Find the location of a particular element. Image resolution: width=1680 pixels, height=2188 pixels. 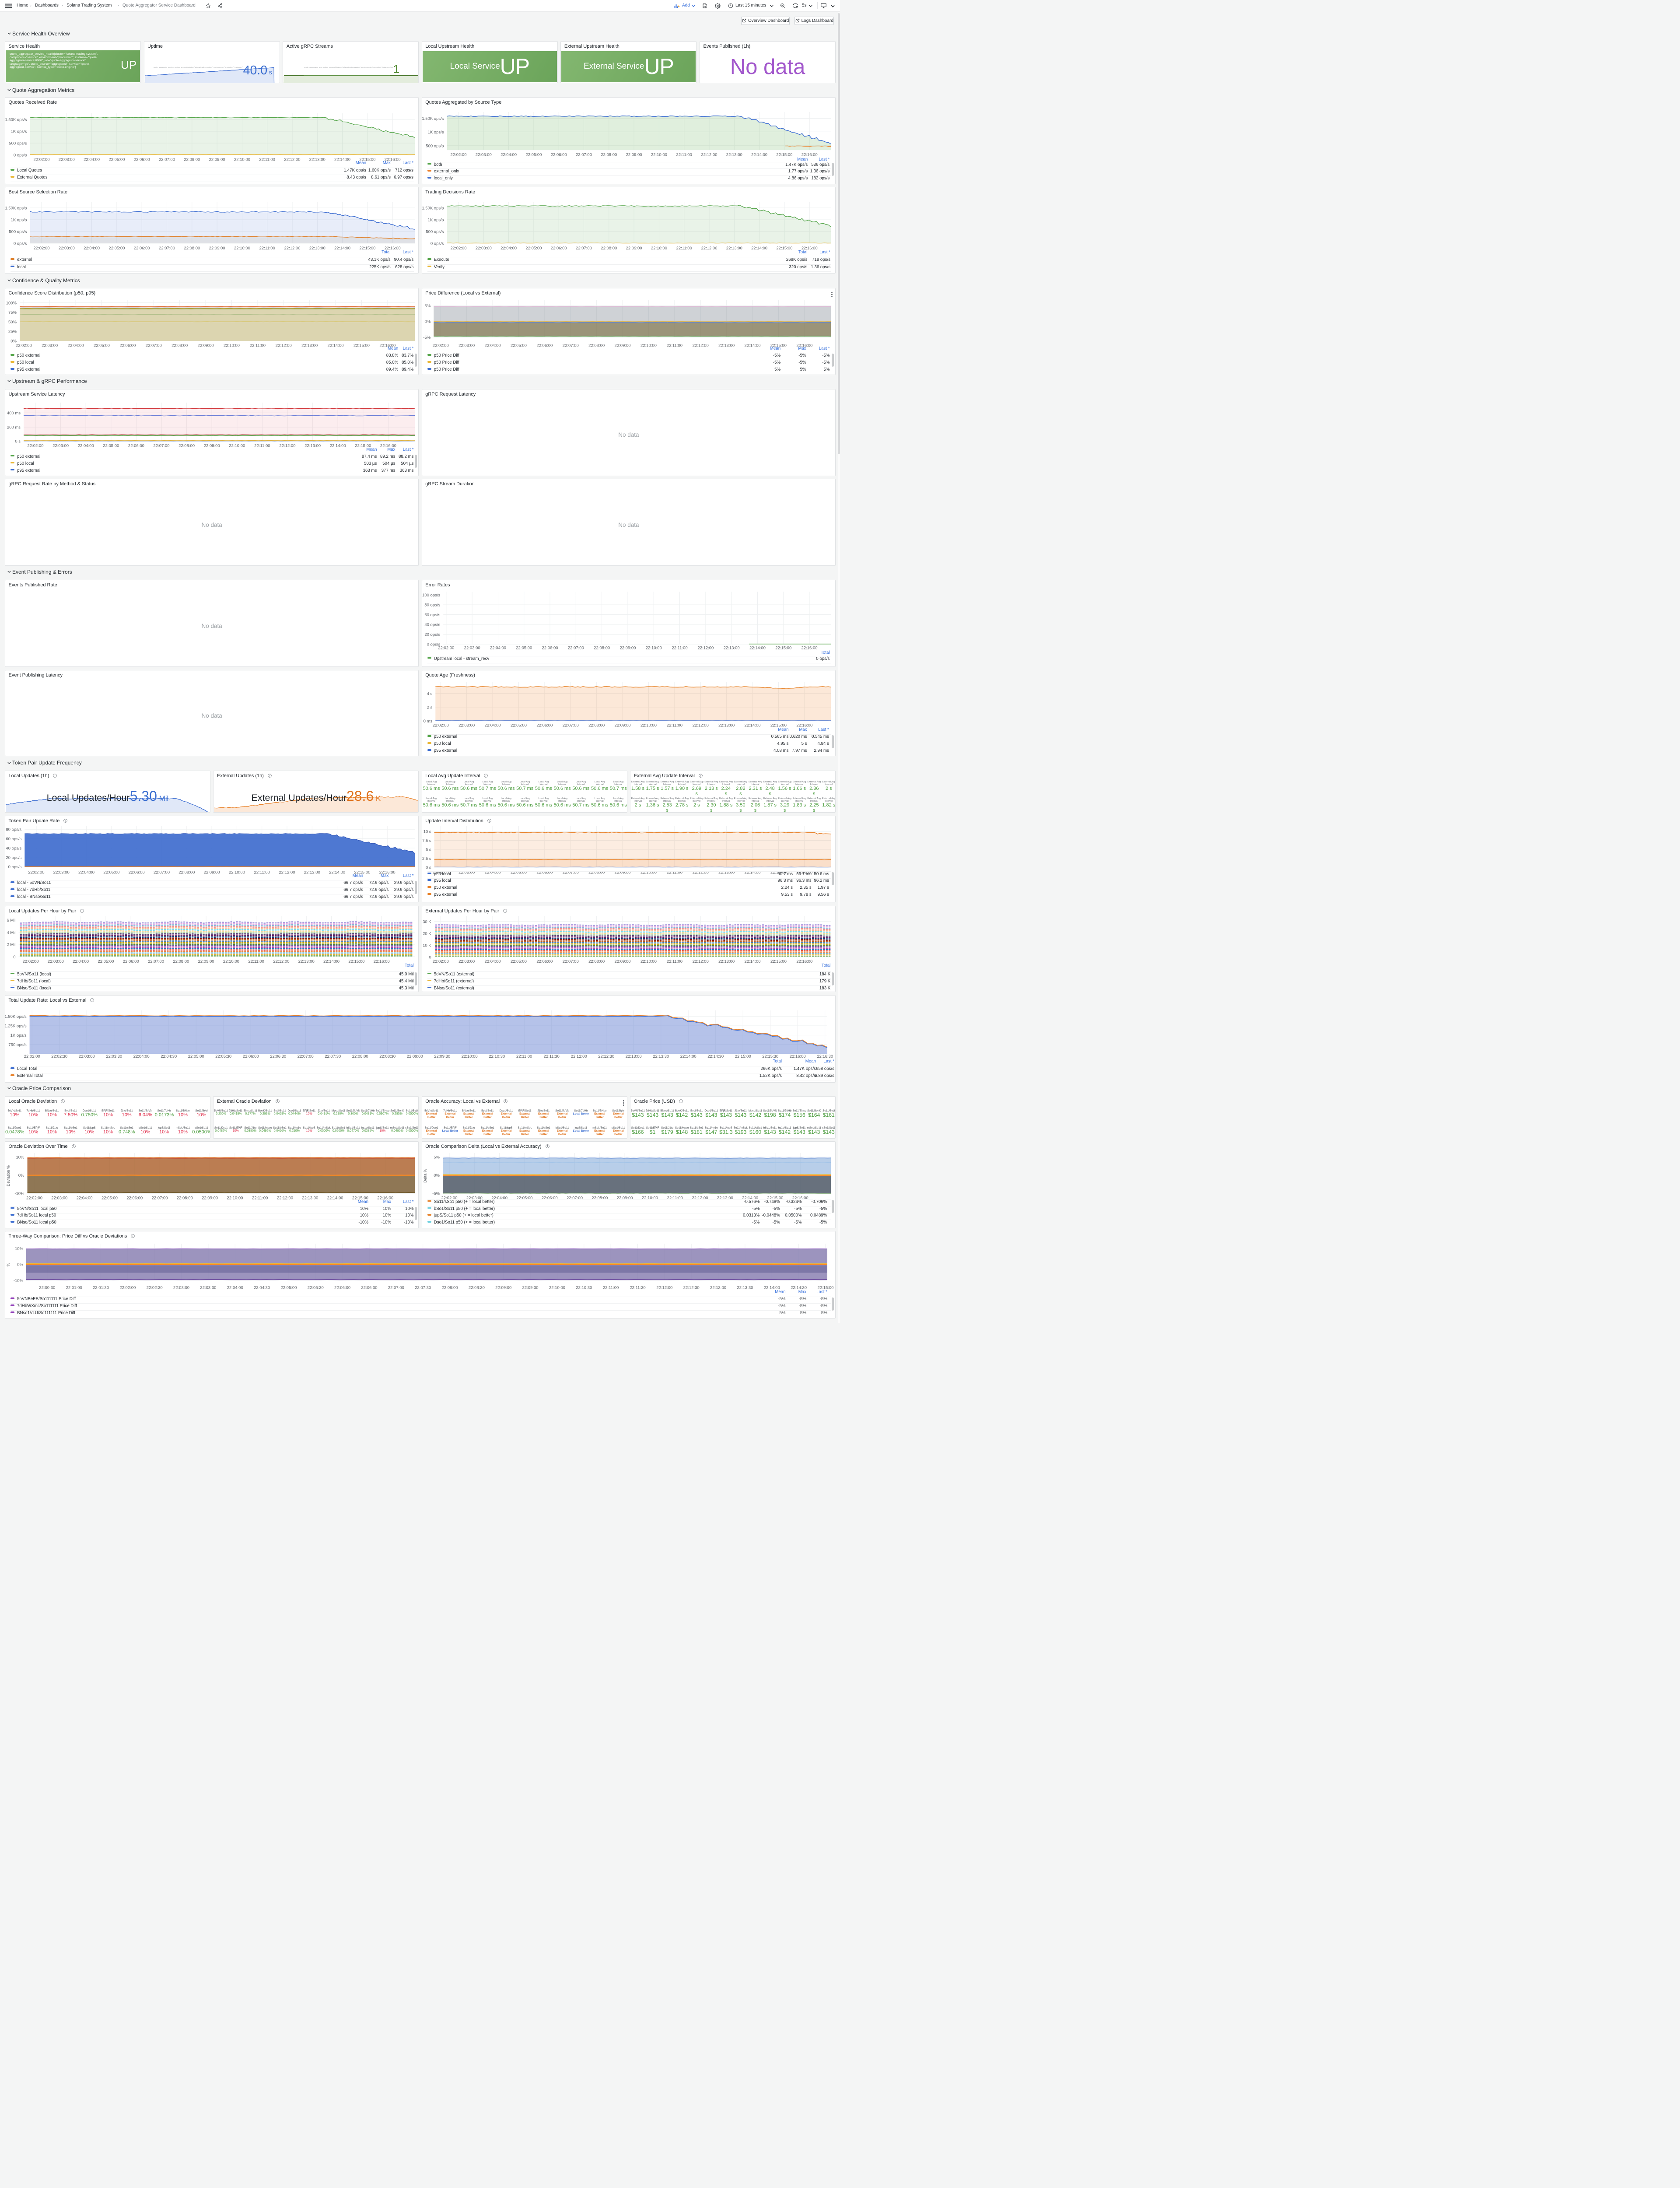

svg-text: 30 K is located at coordinates (427, 922).